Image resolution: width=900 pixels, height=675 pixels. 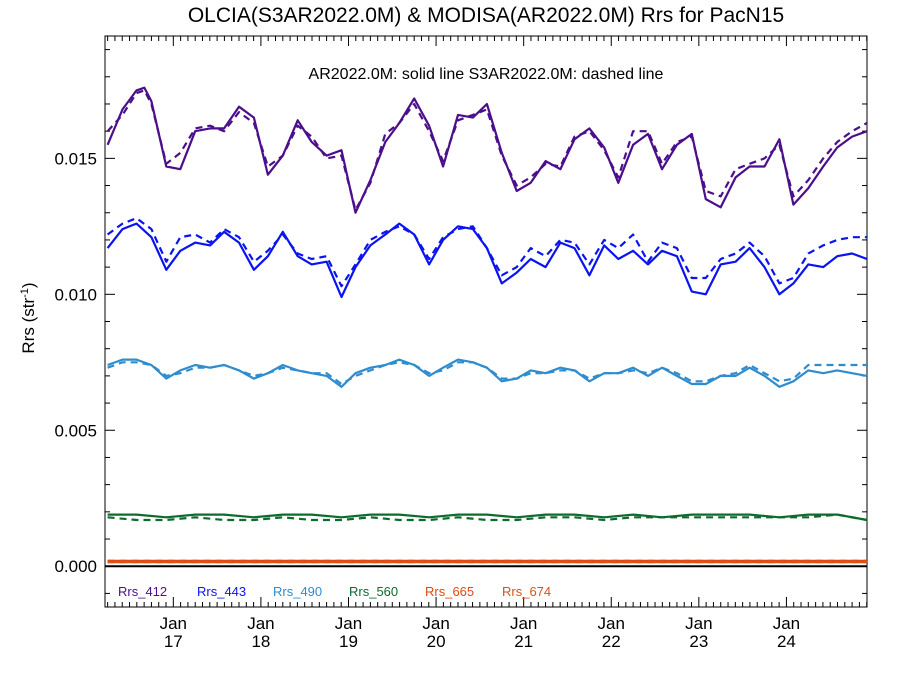 What do you see at coordinates (25, 293) in the screenshot?
I see `y-axis-label-sup: -1` at bounding box center [25, 293].